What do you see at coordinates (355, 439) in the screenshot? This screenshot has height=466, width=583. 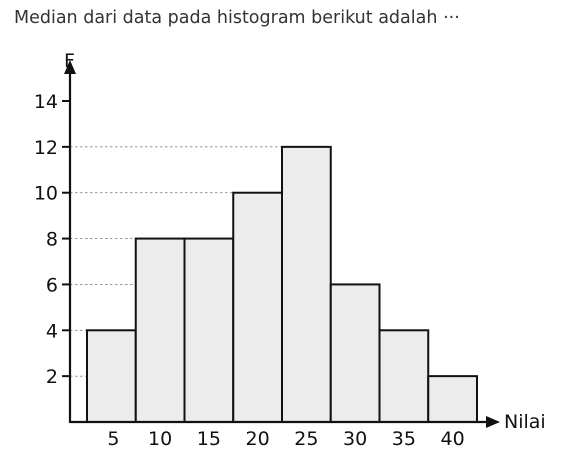 I see `x-tick-label: 30` at bounding box center [355, 439].